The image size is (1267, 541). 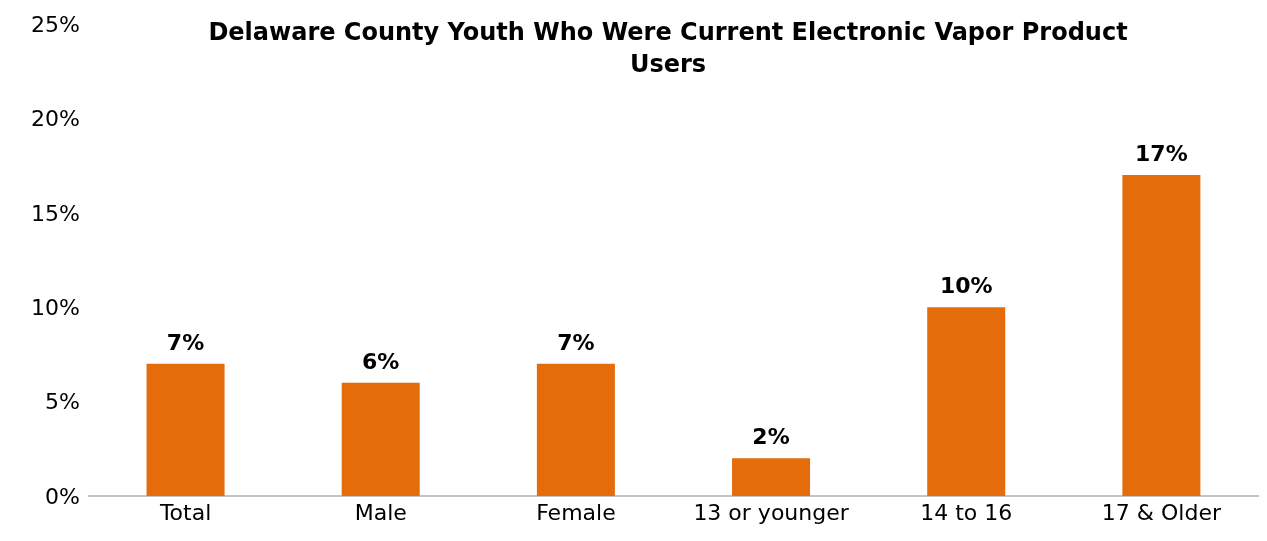 What do you see at coordinates (381, 361) in the screenshot?
I see `data-label: 6%` at bounding box center [381, 361].